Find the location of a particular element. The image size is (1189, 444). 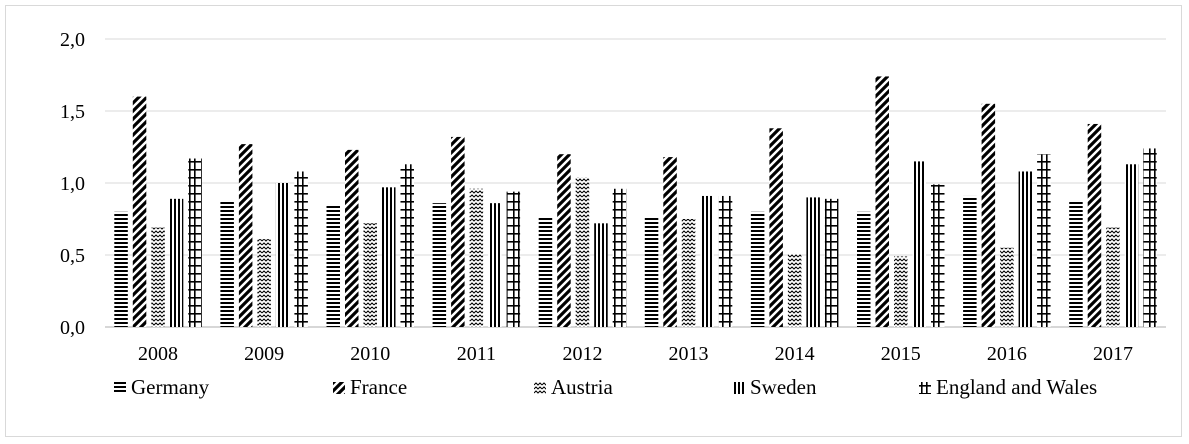

bar-germany-2017 is located at coordinates (1076, 263).